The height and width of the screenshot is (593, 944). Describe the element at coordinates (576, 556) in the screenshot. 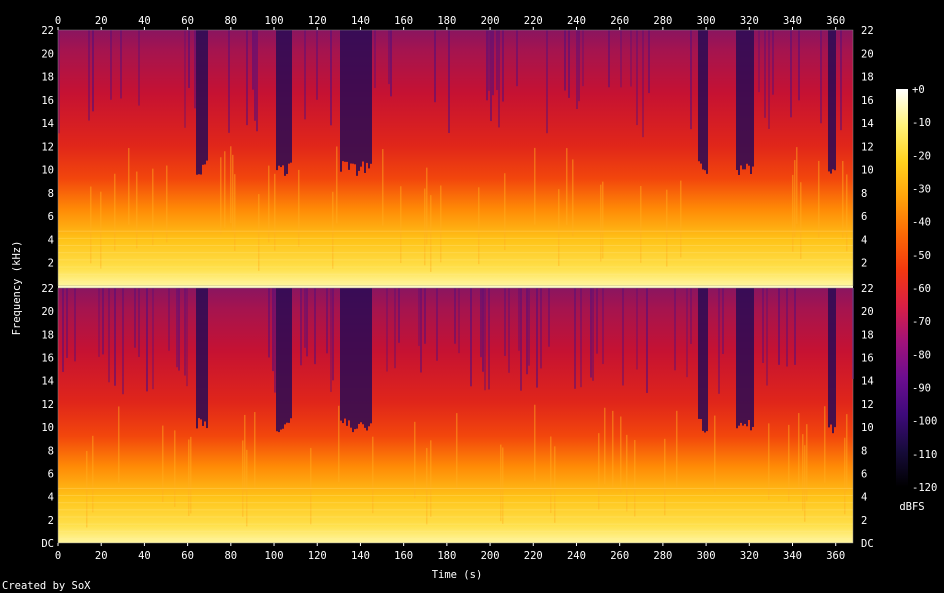

I see `x-tick-label-bottom: 240` at that location.